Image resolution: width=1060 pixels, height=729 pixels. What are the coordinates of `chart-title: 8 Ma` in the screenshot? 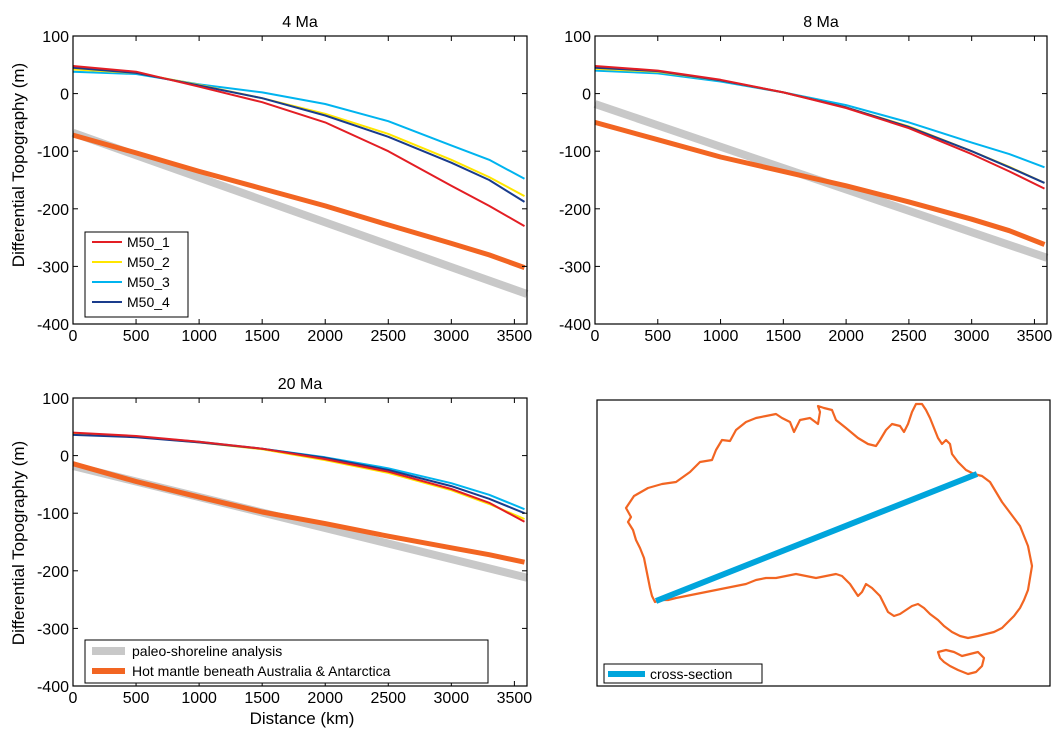 It's located at (821, 22).